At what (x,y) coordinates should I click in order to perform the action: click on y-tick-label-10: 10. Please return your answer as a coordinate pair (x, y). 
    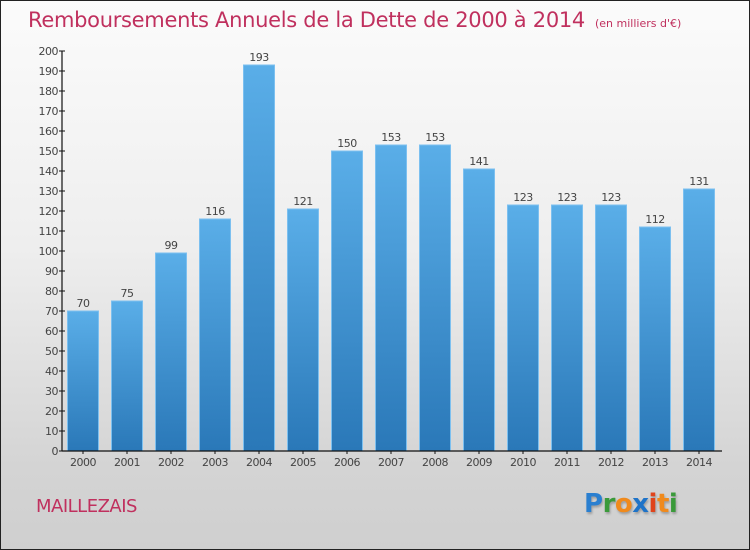
    Looking at the image, I should click on (51, 431).